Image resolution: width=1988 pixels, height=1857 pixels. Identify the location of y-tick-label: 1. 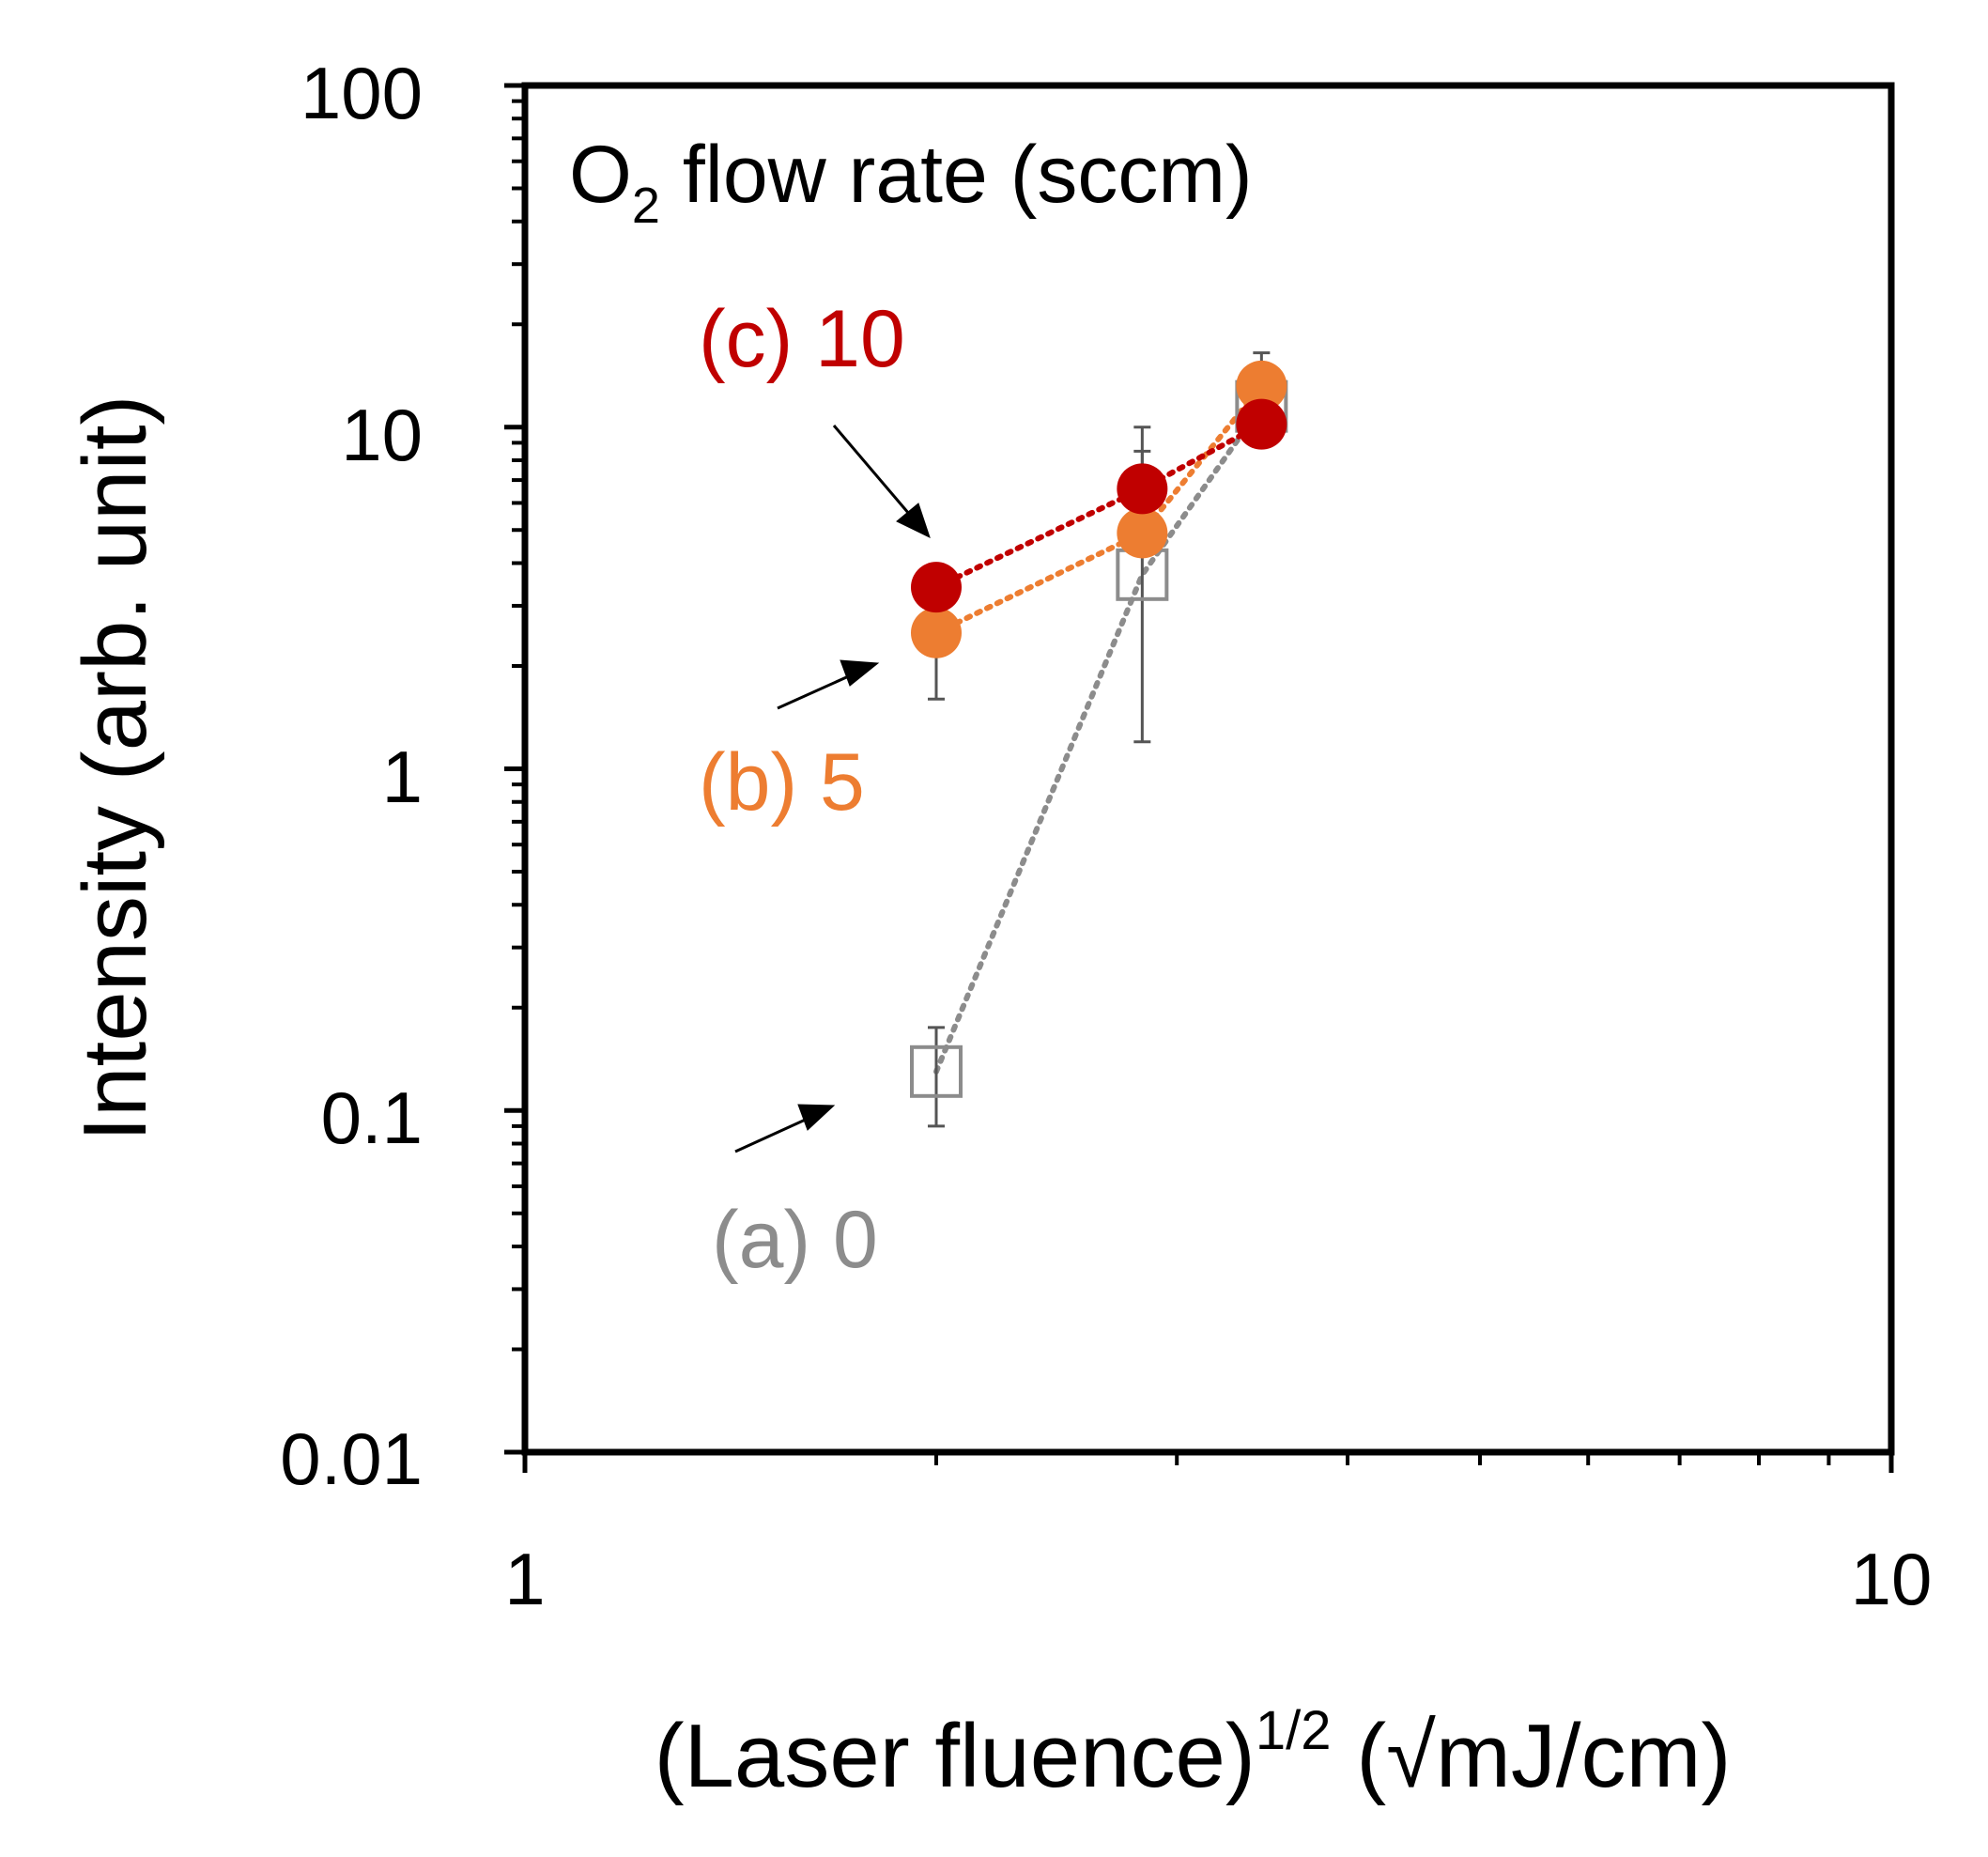
(402, 776).